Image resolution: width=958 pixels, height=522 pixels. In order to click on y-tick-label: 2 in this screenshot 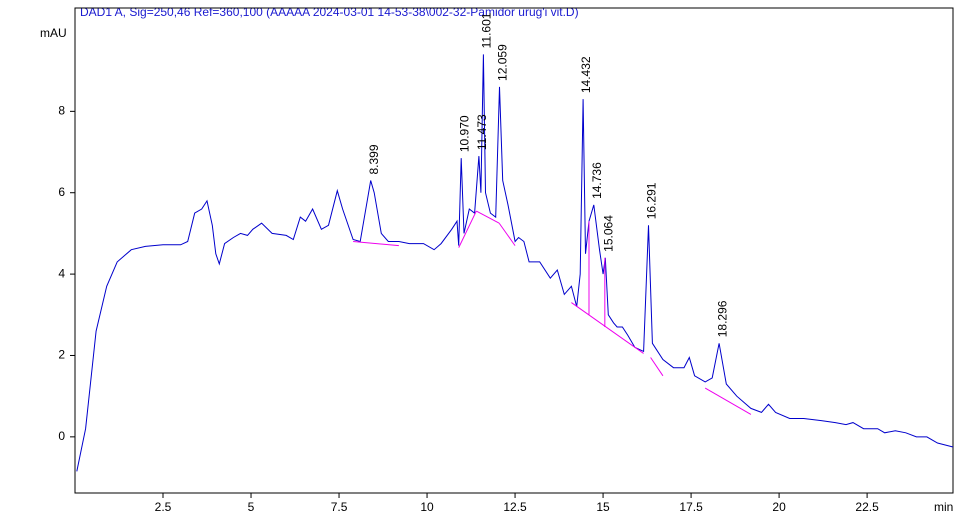, I will do `click(61, 355)`.